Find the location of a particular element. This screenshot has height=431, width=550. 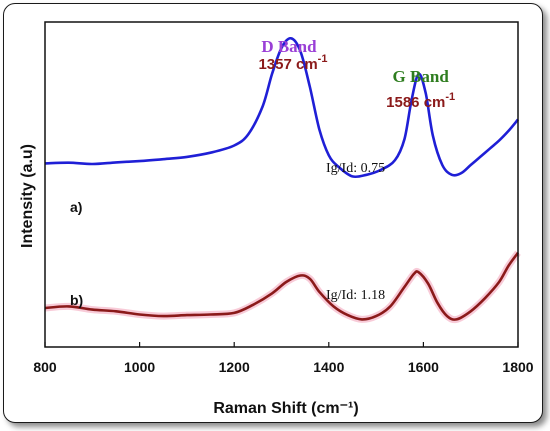

d-band-position-exponent: -1 is located at coordinates (323, 59).